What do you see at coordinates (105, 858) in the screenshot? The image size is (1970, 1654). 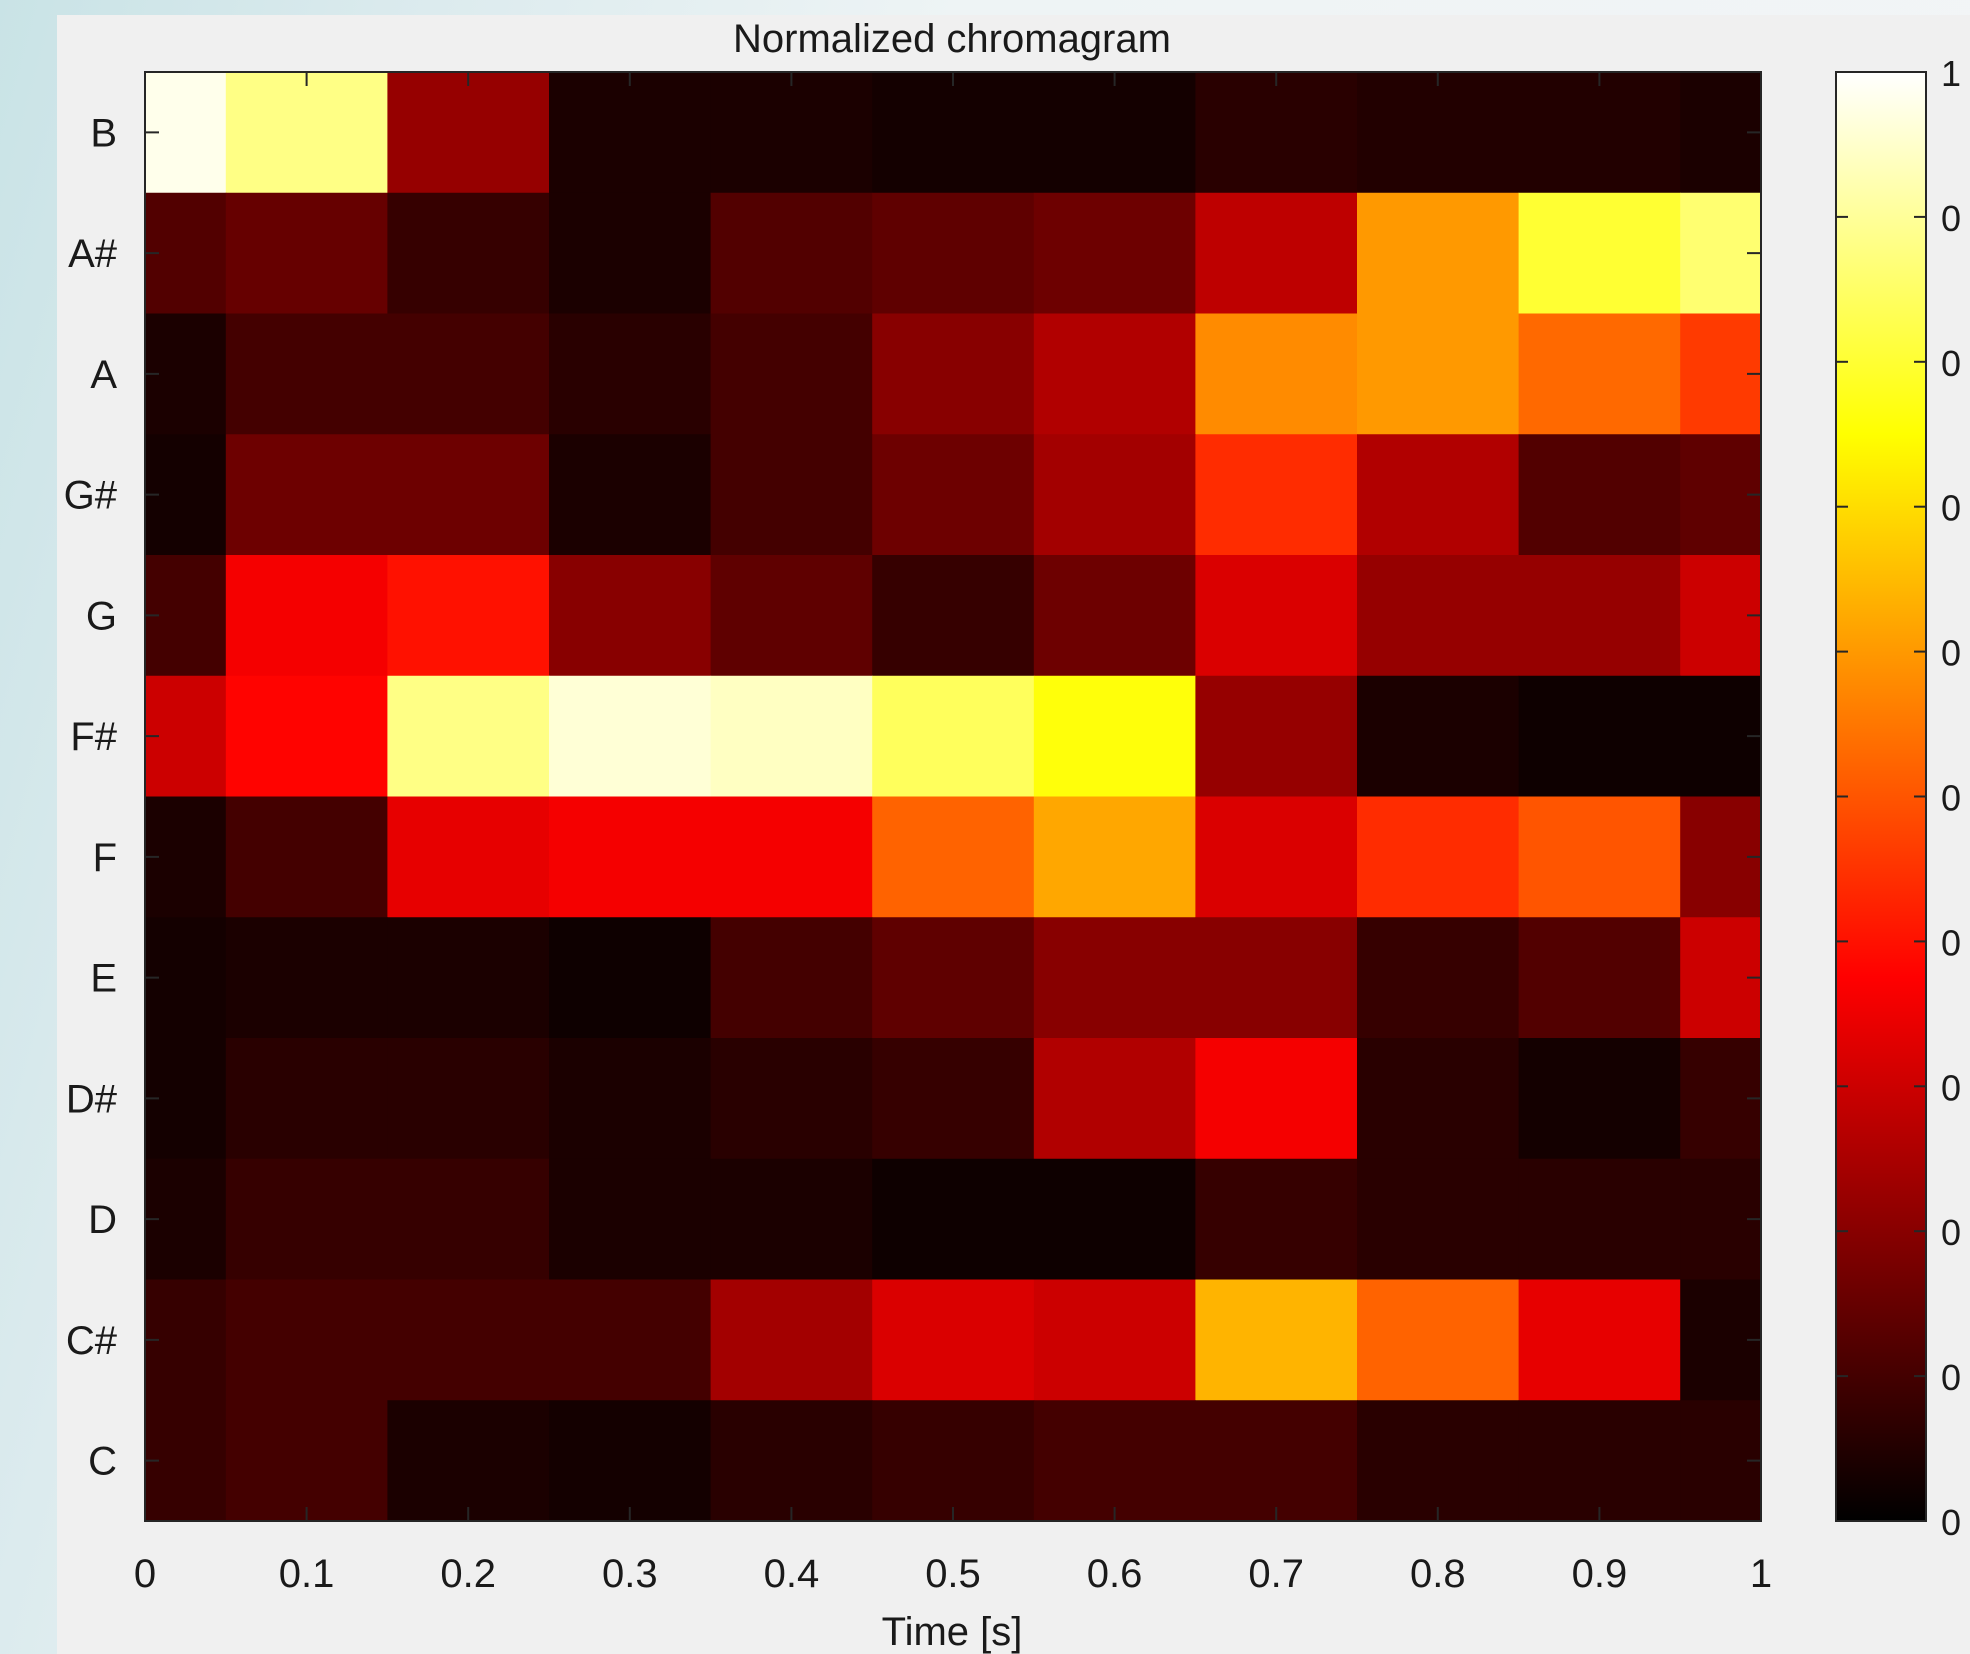 I see `y-tick-label: F` at bounding box center [105, 858].